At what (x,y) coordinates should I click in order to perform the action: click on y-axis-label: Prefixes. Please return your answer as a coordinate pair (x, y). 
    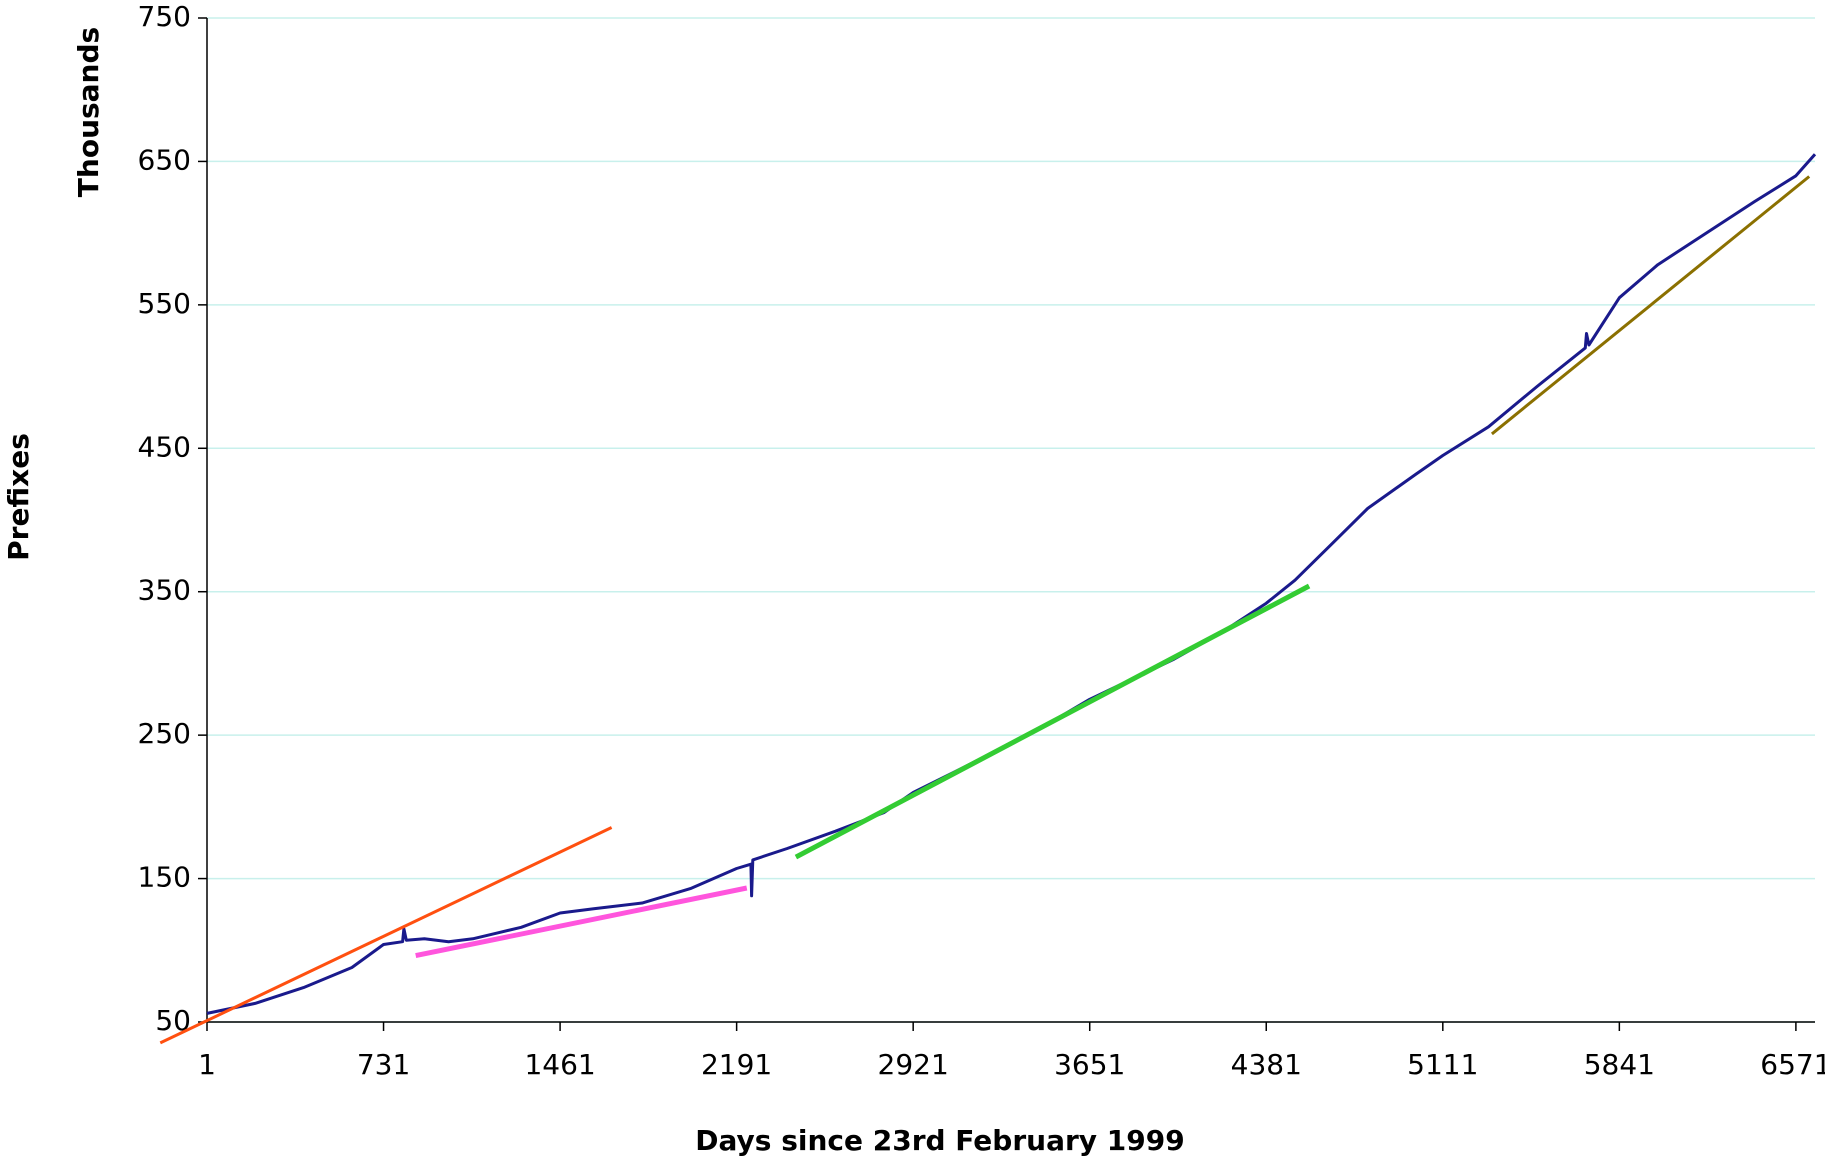
    Looking at the image, I should click on (18, 497).